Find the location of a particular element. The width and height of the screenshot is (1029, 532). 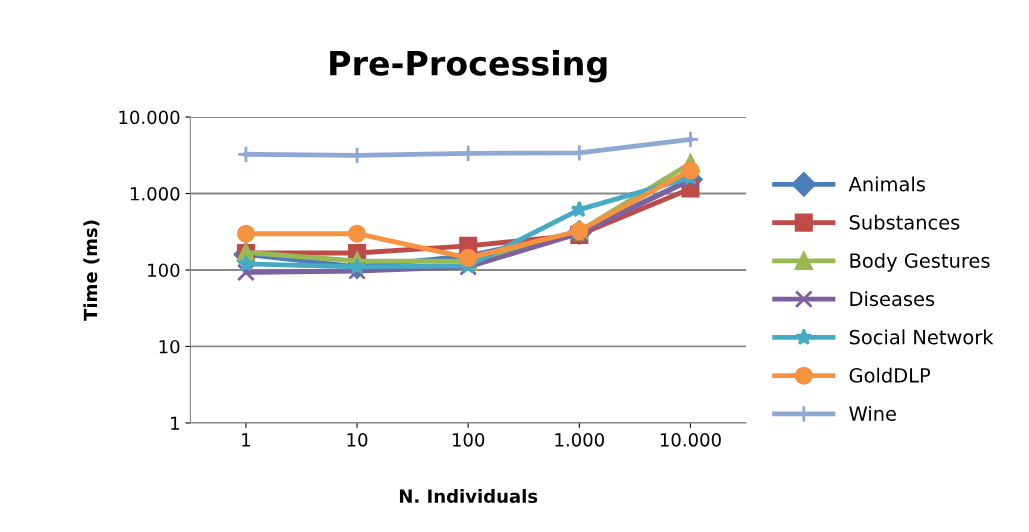

legend-label: Substances is located at coordinates (904, 222).